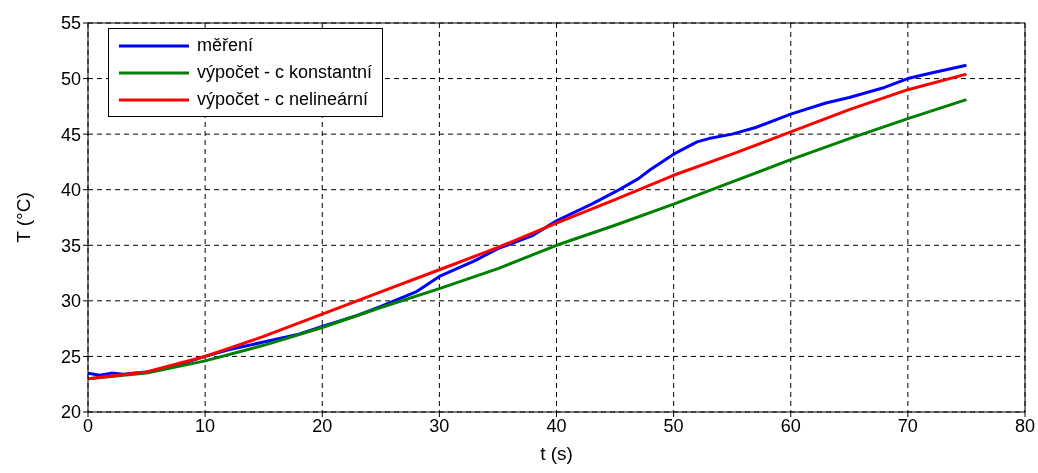 Image resolution: width=1038 pixels, height=473 pixels. What do you see at coordinates (205, 425) in the screenshot?
I see `x-tick-label: 10` at bounding box center [205, 425].